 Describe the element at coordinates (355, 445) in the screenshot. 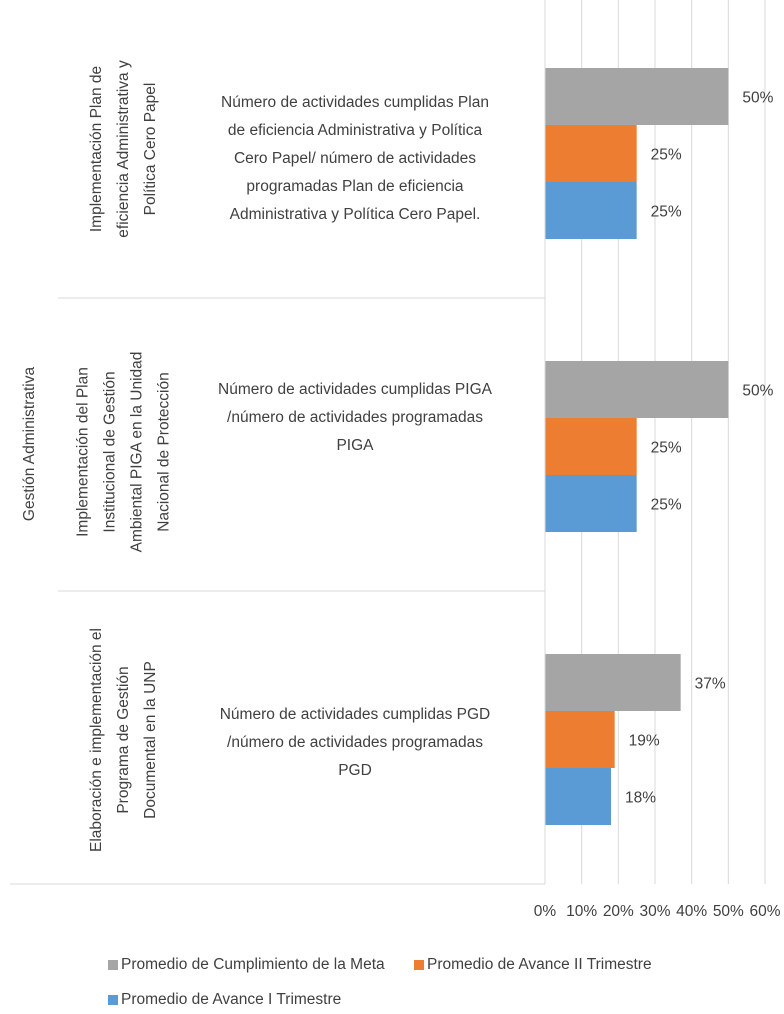

I see `category-label: PIGA` at that location.